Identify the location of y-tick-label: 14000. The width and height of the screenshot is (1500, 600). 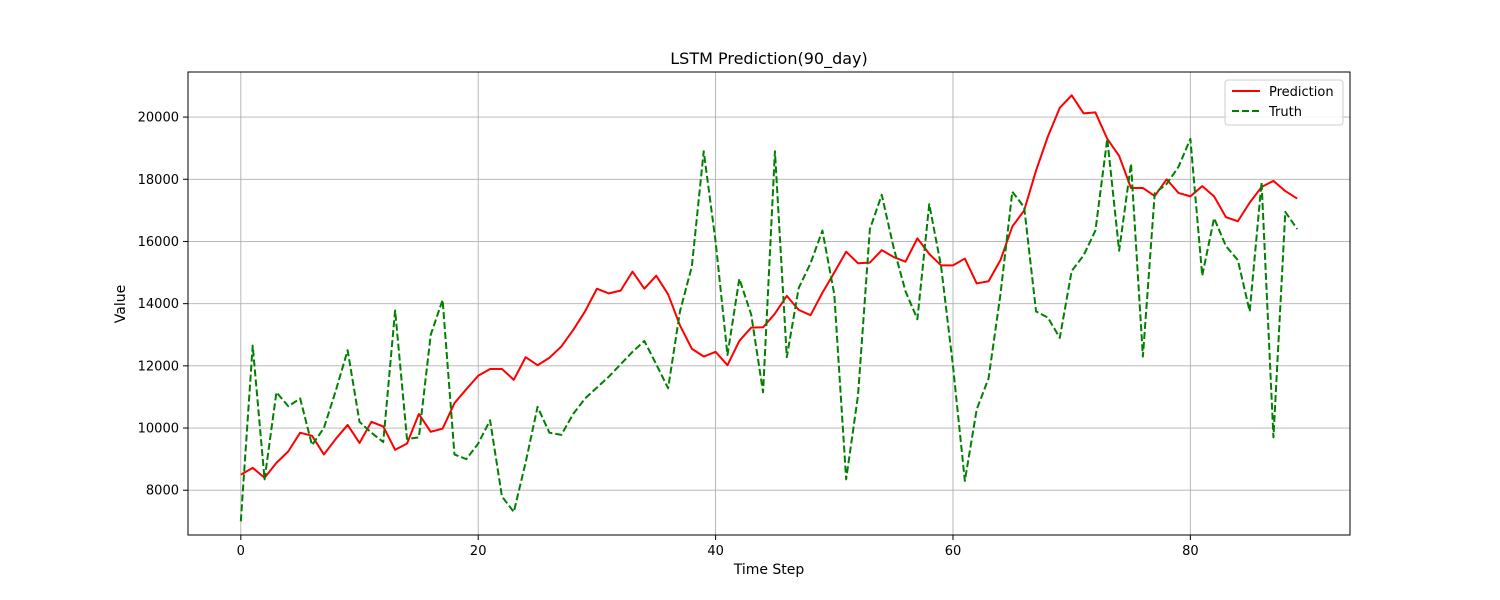
(158, 304).